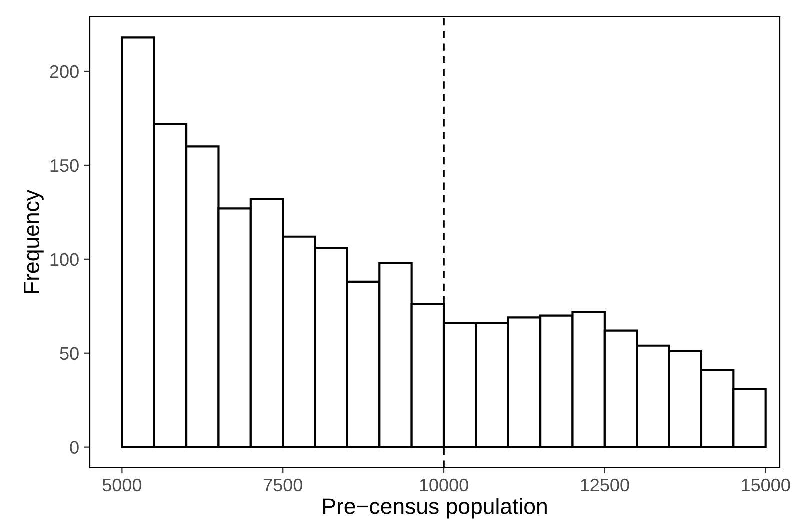 This screenshot has height=530, width=796. Describe the element at coordinates (64, 71) in the screenshot. I see `y-tick-label: 200` at that location.